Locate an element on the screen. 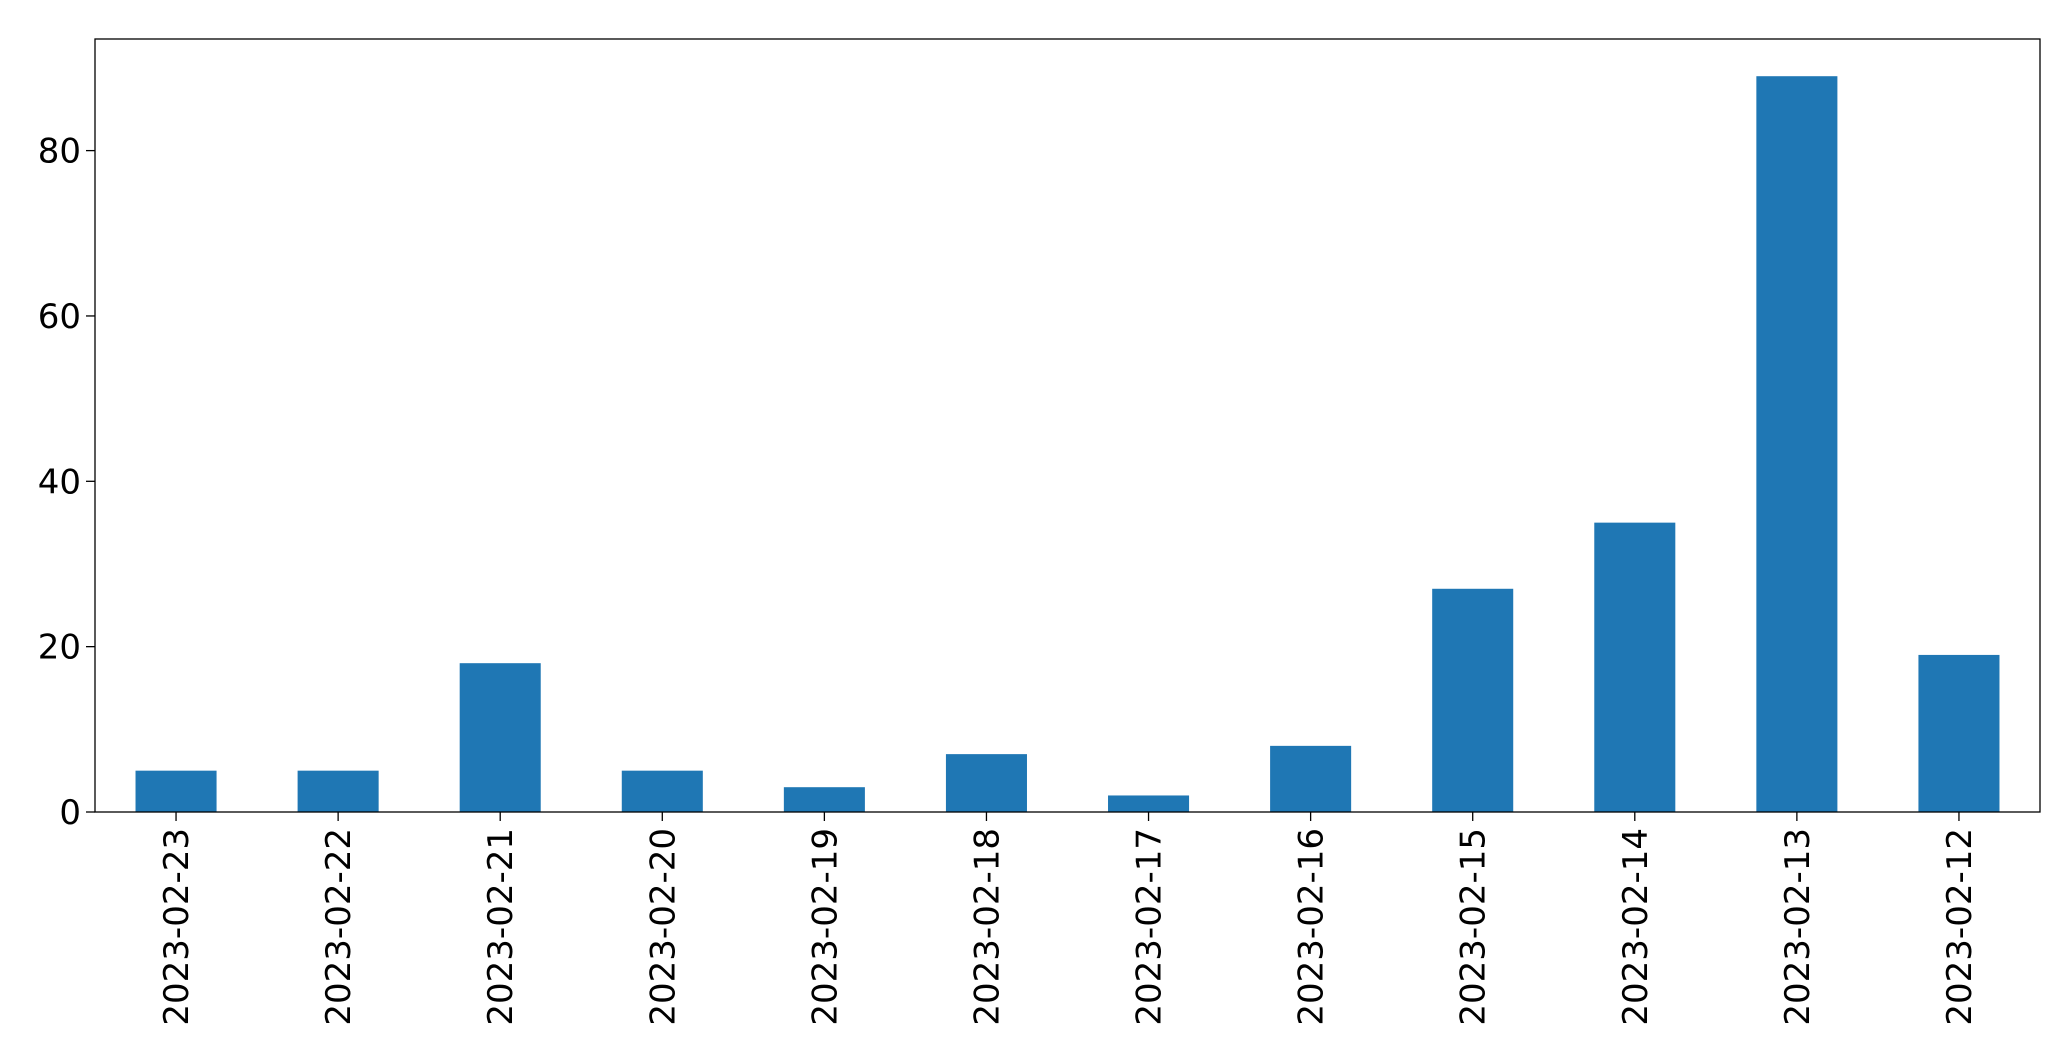 This screenshot has height=1061, width=2071. x-tick-label: 2023-02-12 is located at coordinates (1960, 927).